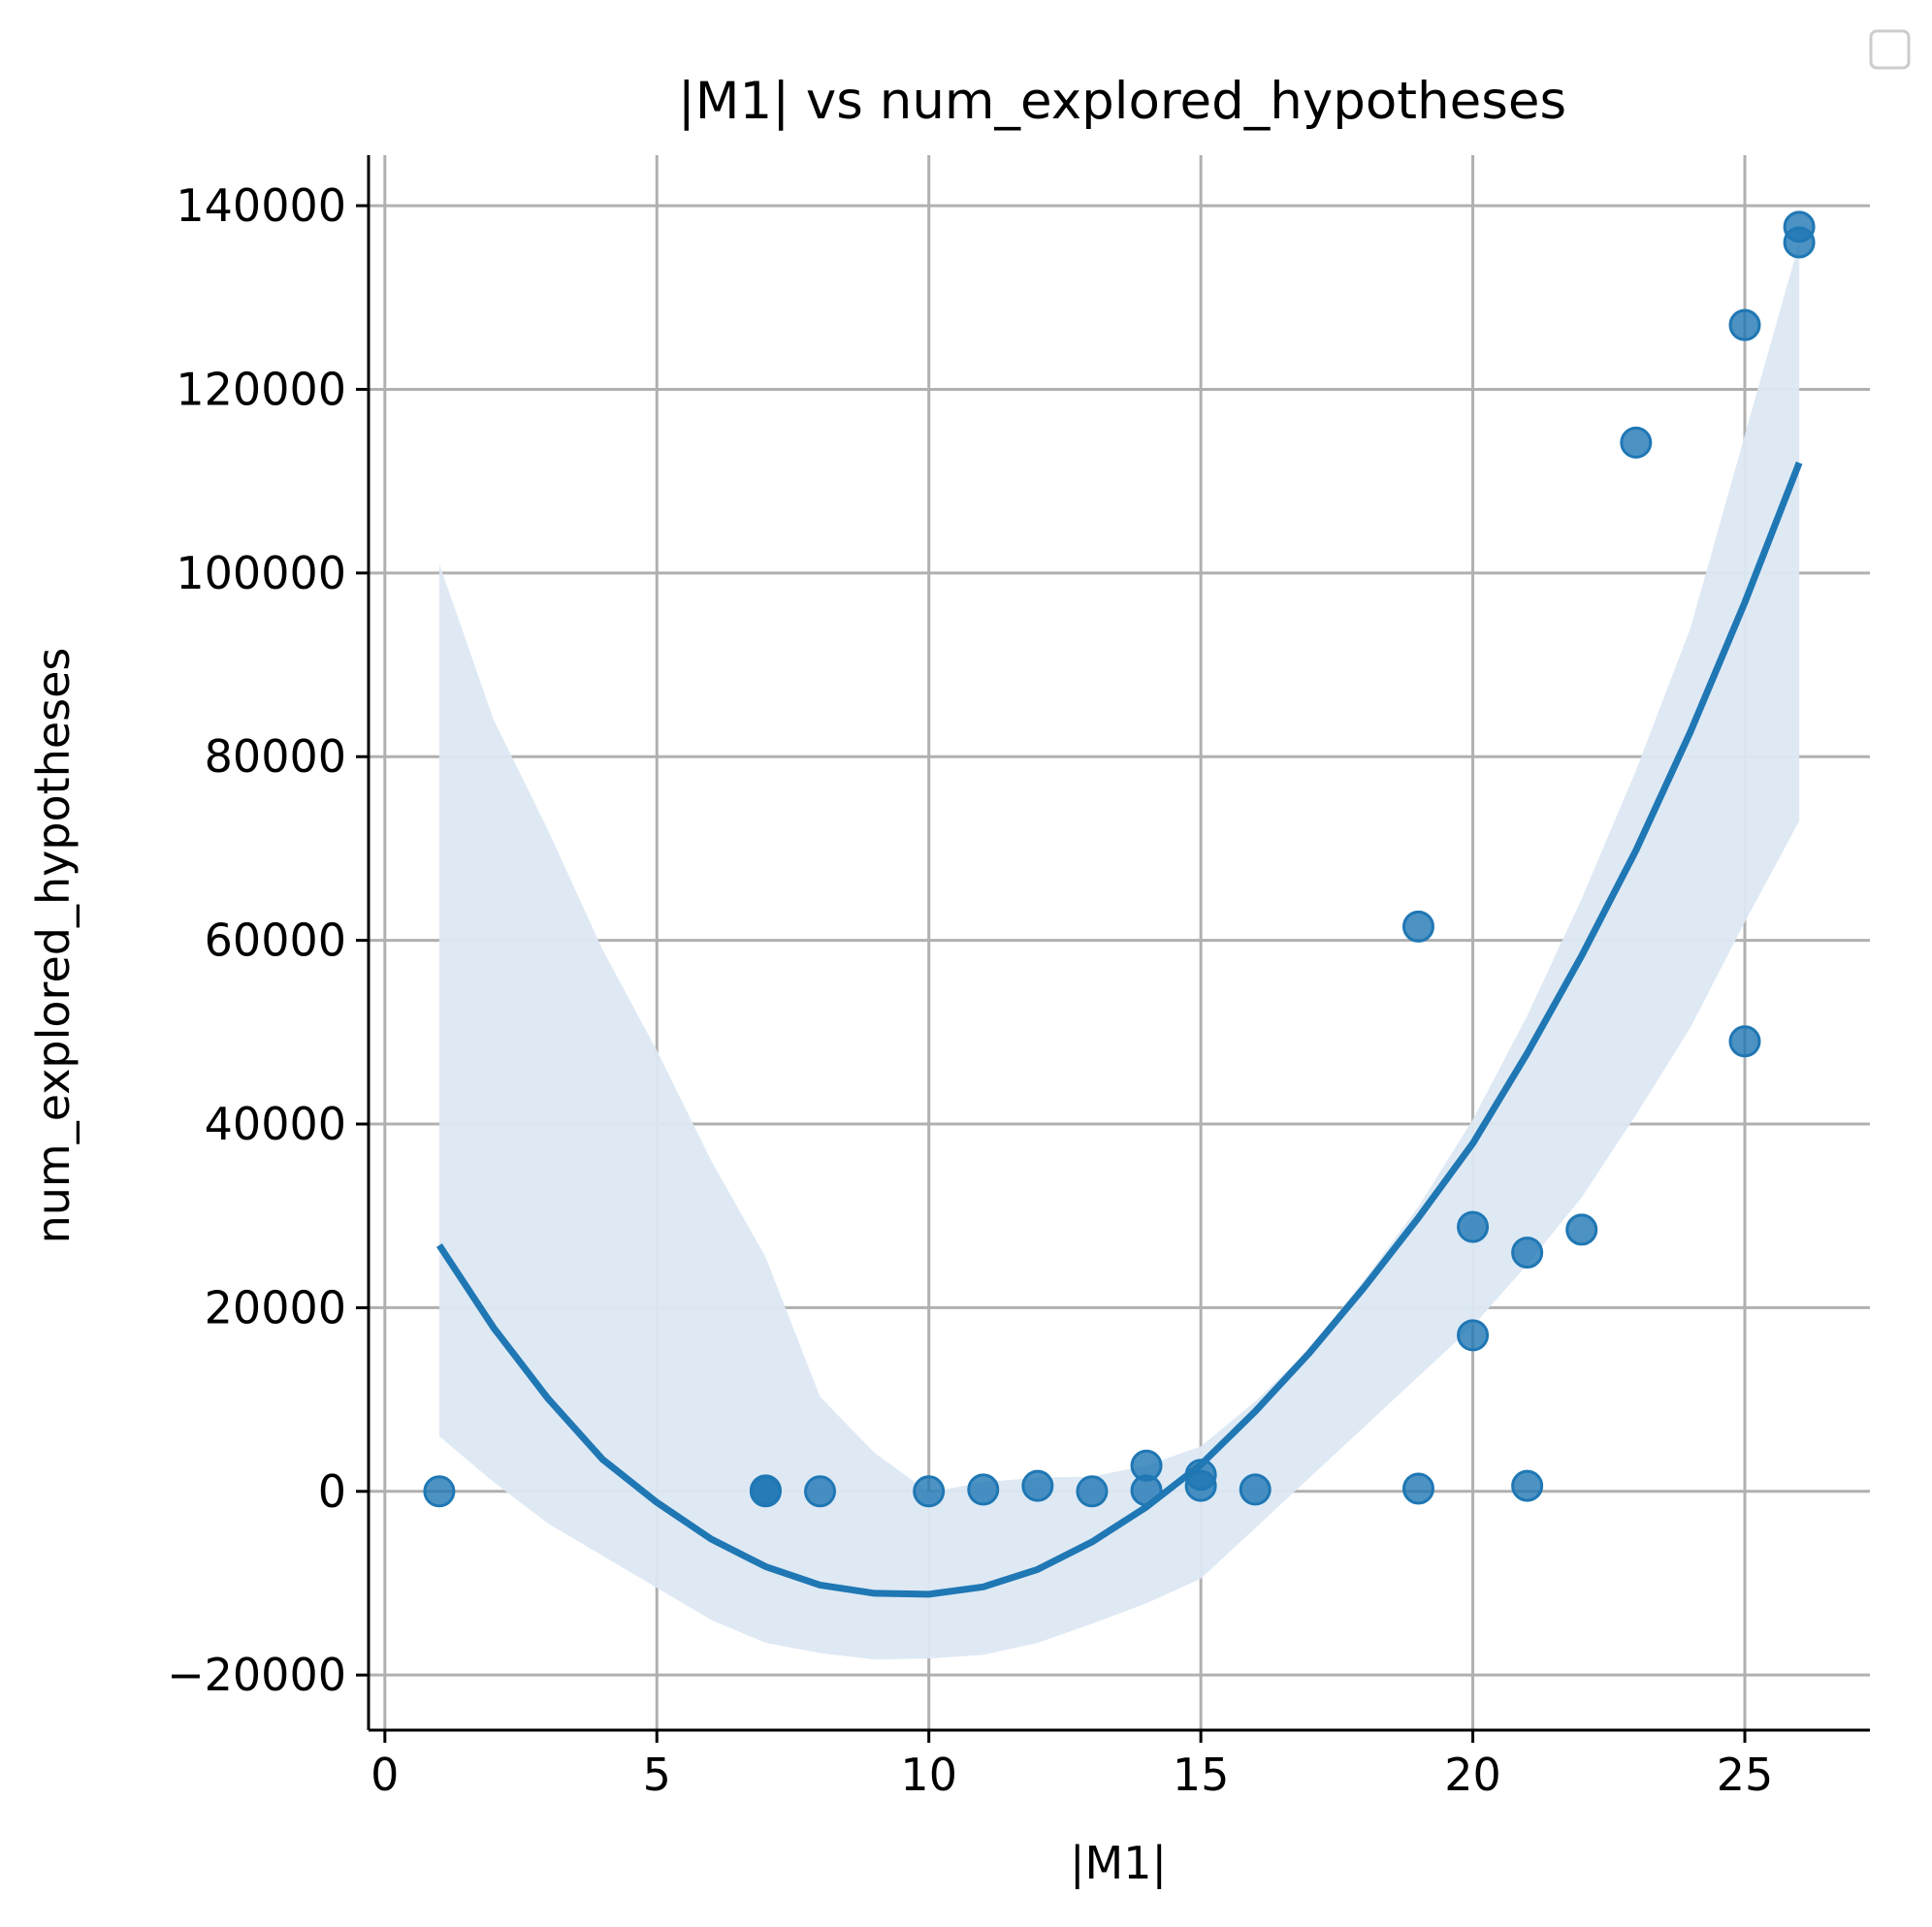  Describe the element at coordinates (261, 573) in the screenshot. I see `y-tick-label: 100000` at that location.